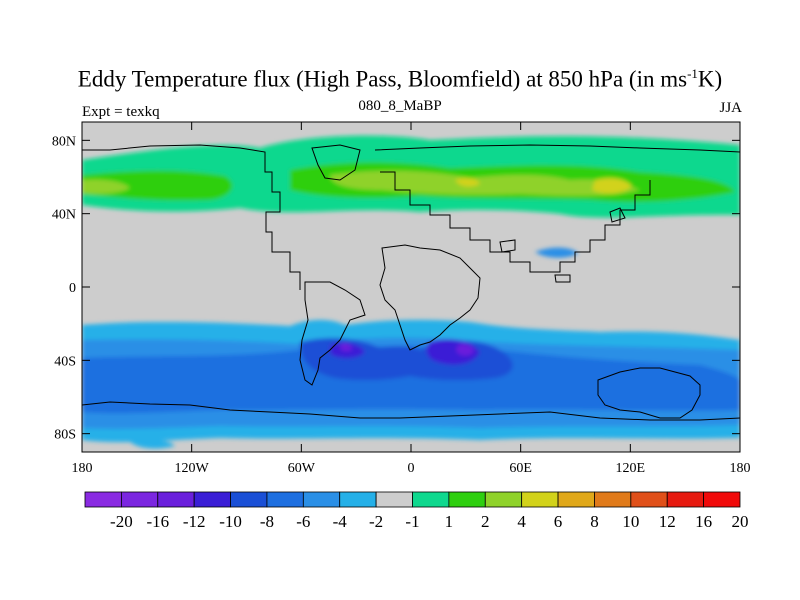 This screenshot has width=800, height=600. I want to click on y-tick-label: 80S, so click(65, 435).